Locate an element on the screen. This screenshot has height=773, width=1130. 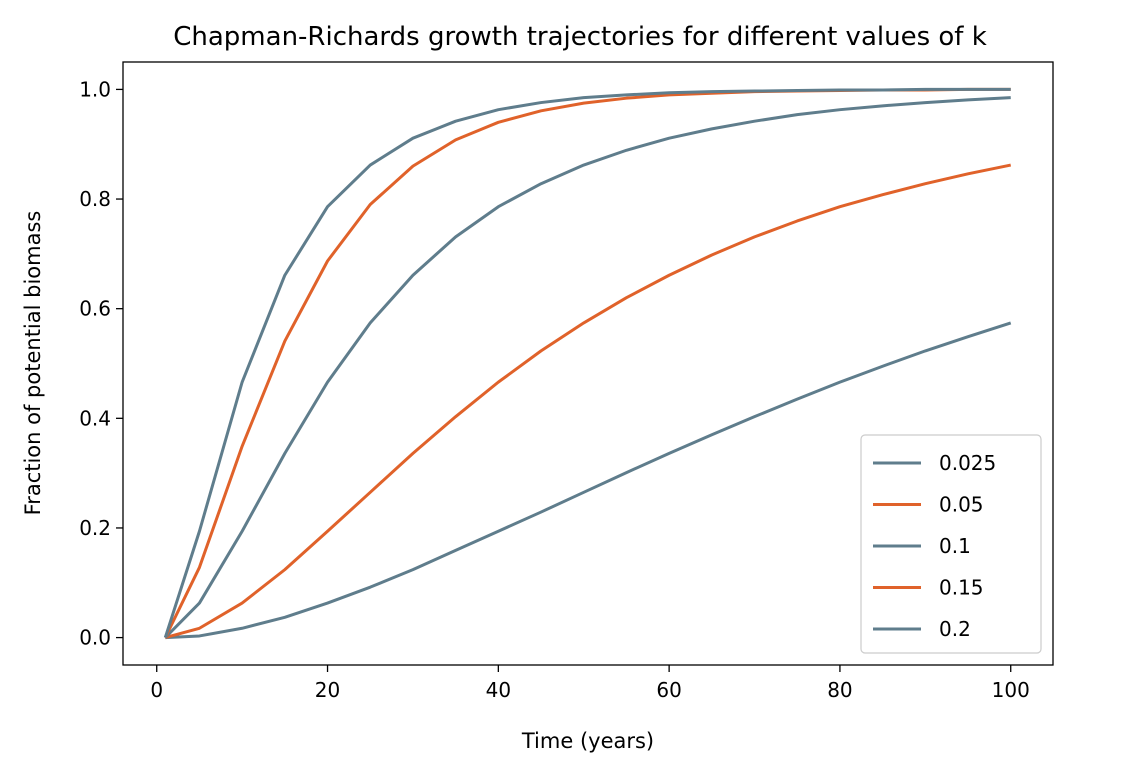
legend-label-2: 0.1 is located at coordinates (955, 546).